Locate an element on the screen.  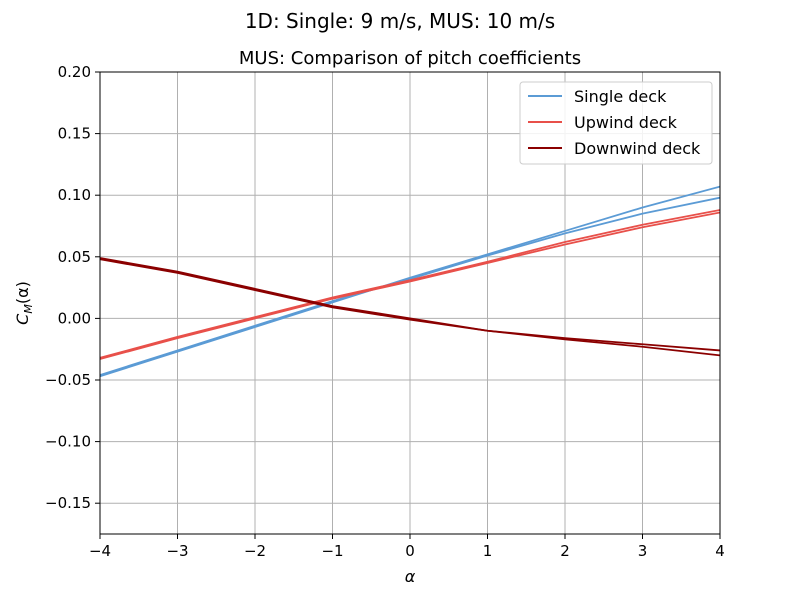
x-tick-label: −3 is located at coordinates (177, 551).